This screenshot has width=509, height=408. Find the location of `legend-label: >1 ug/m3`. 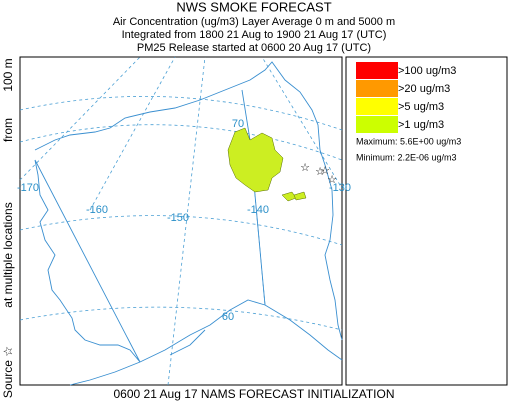

legend-label: >1 ug/m3 is located at coordinates (421, 125).